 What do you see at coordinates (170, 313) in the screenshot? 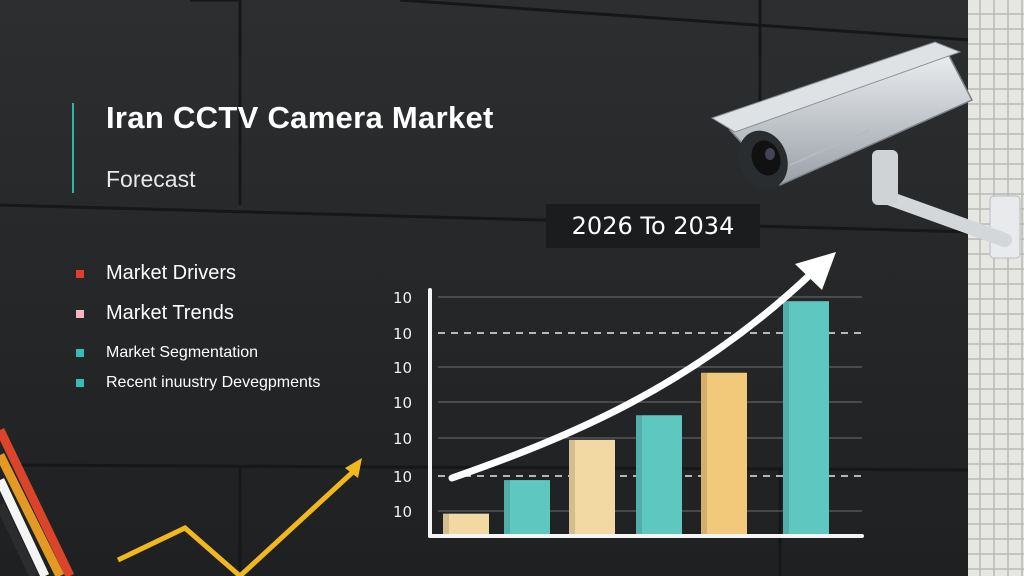
I see `list-item-label: Market Trends` at bounding box center [170, 313].